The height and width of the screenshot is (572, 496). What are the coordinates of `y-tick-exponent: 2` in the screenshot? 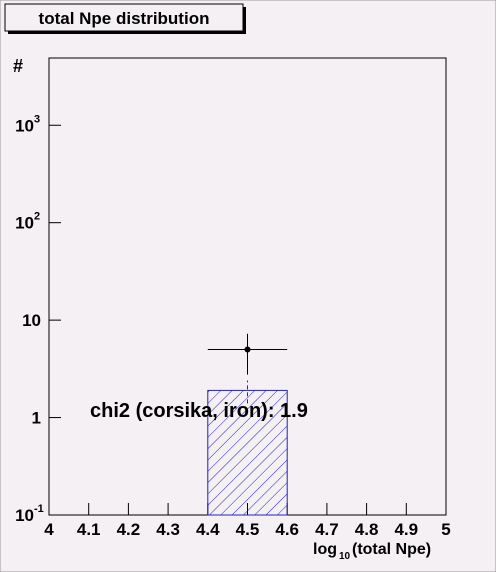 It's located at (37, 217).